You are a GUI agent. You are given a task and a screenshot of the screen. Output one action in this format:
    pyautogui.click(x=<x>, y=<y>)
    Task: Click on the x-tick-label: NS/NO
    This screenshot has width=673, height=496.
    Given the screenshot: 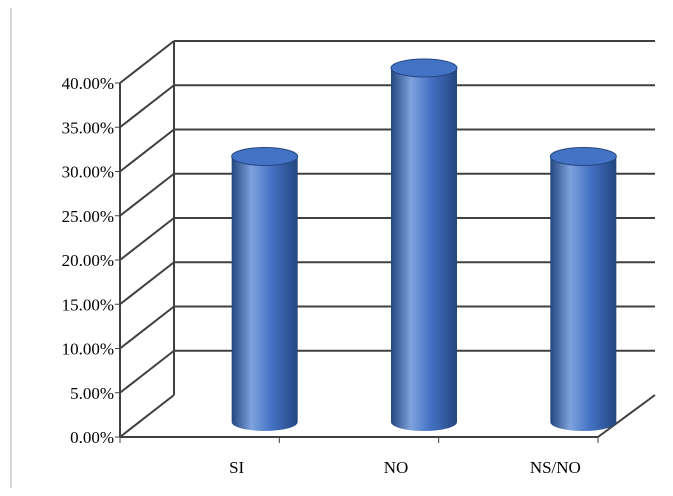 What is the action you would take?
    pyautogui.click(x=555, y=467)
    